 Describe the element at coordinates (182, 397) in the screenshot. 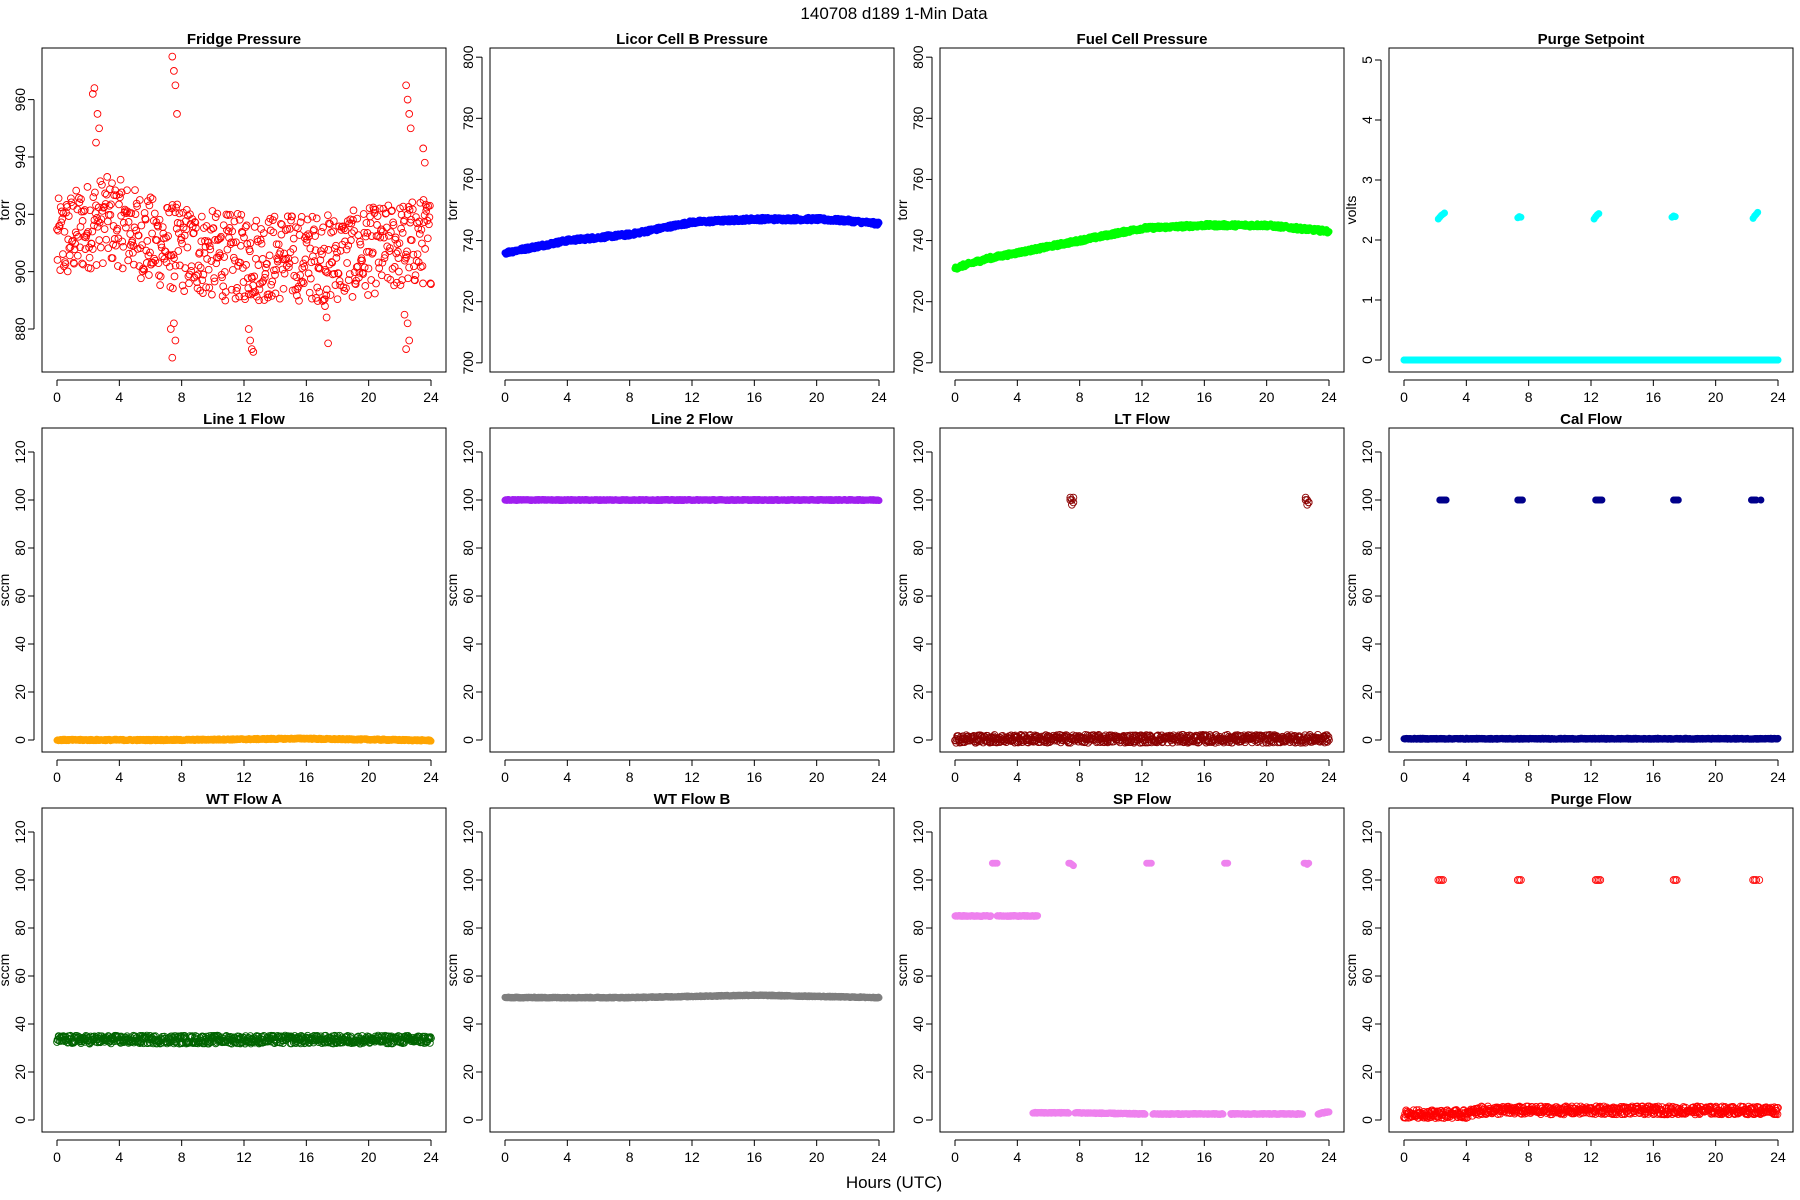

I see `x-tick-label: 8` at that location.